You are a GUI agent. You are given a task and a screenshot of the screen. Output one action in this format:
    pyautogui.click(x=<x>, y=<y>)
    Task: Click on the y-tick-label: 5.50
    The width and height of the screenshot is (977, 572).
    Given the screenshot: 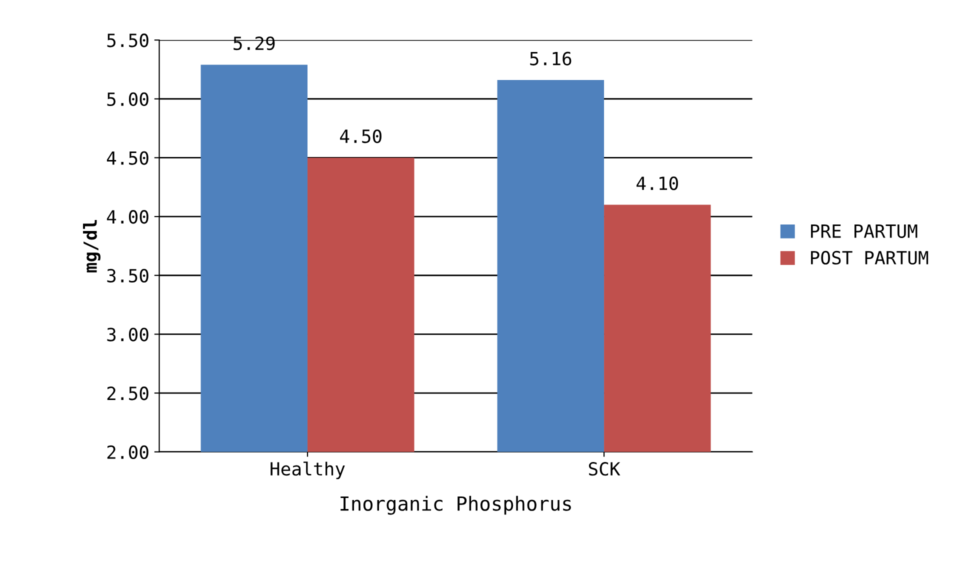 What is the action you would take?
    pyautogui.click(x=127, y=41)
    